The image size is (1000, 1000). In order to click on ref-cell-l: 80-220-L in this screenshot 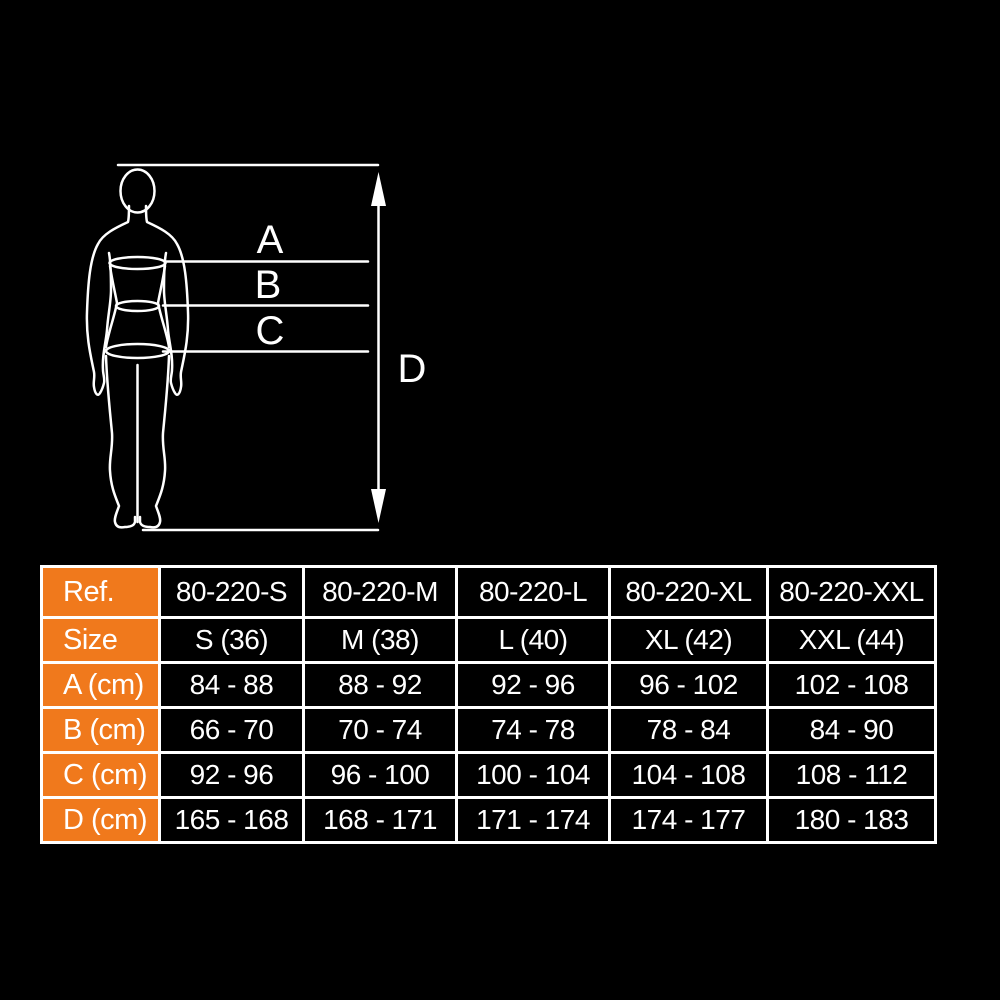, I will do `click(533, 592)`.